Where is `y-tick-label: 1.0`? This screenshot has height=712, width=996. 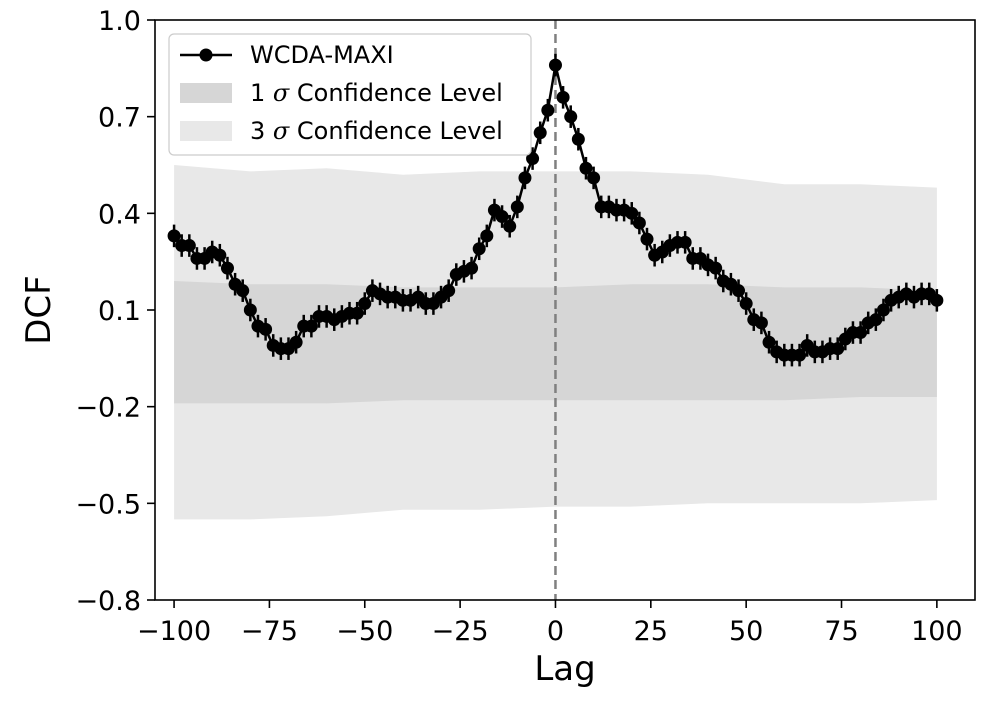 y-tick-label: 1.0 is located at coordinates (119, 21).